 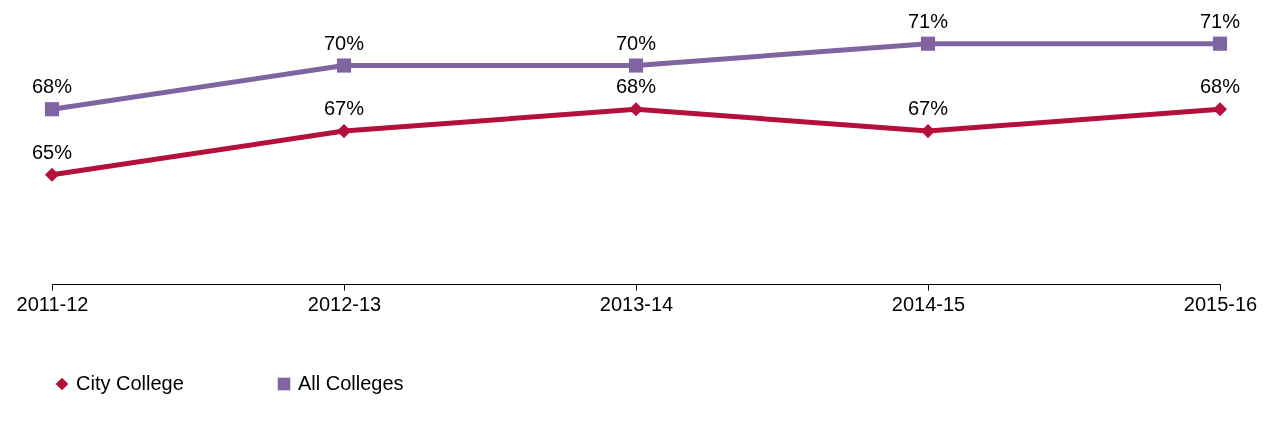 What do you see at coordinates (928, 303) in the screenshot?
I see `x-tick-label: 2014-15` at bounding box center [928, 303].